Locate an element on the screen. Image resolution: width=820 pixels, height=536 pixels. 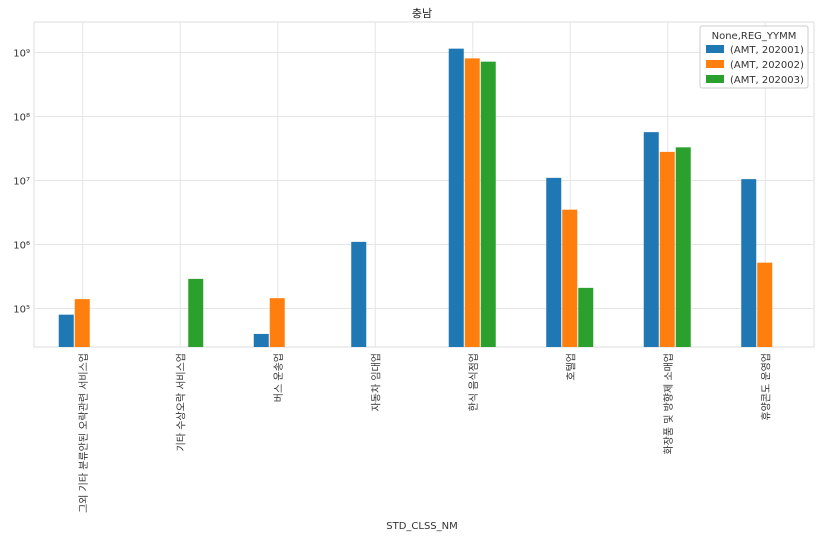
y-tick-label: 10⁷ is located at coordinates (21, 182).